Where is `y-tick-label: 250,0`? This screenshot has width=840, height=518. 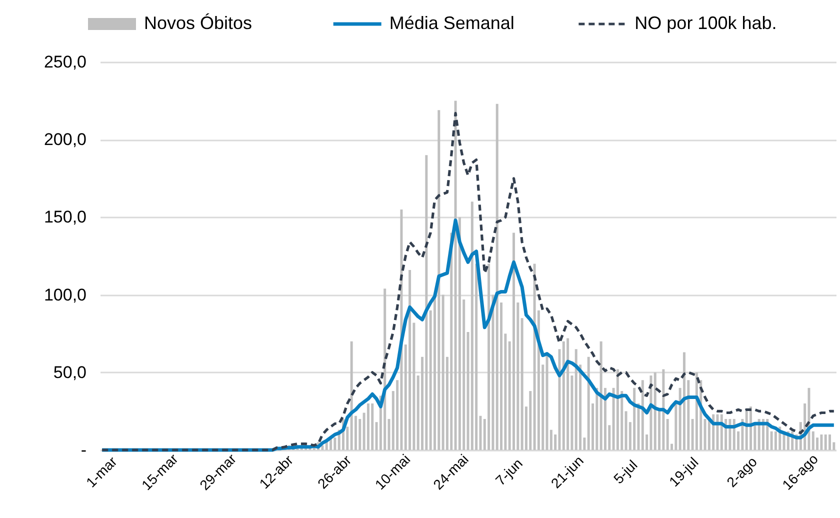
y-tick-label: 250,0 is located at coordinates (65, 62).